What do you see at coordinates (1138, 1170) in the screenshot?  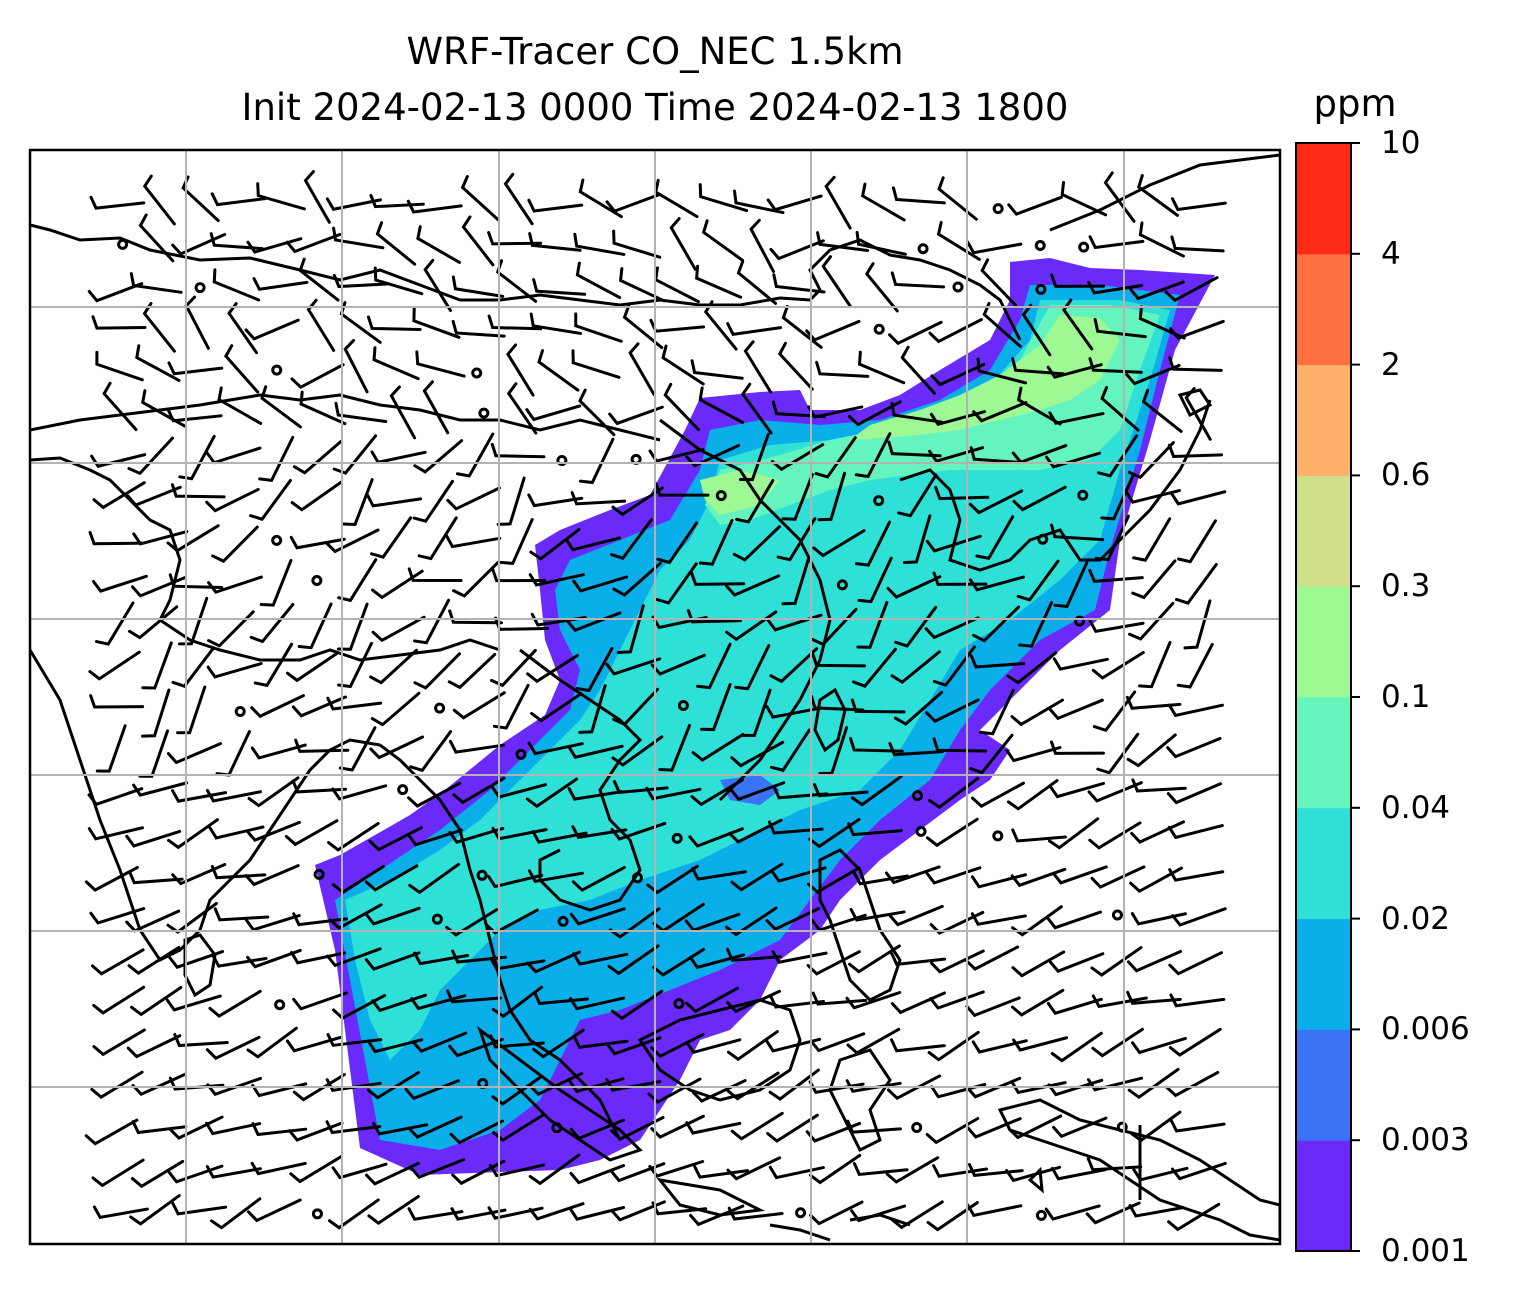 I see `coastline-newguinea` at bounding box center [1138, 1170].